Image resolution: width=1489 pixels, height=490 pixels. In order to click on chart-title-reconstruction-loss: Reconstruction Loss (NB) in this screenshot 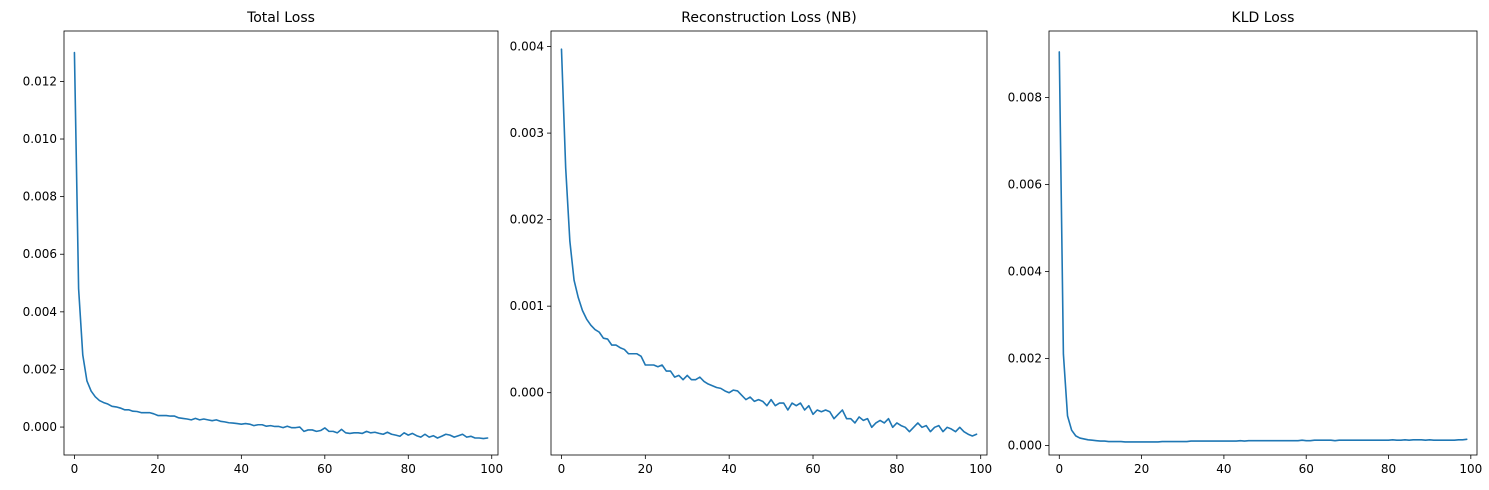, I will do `click(768, 18)`.